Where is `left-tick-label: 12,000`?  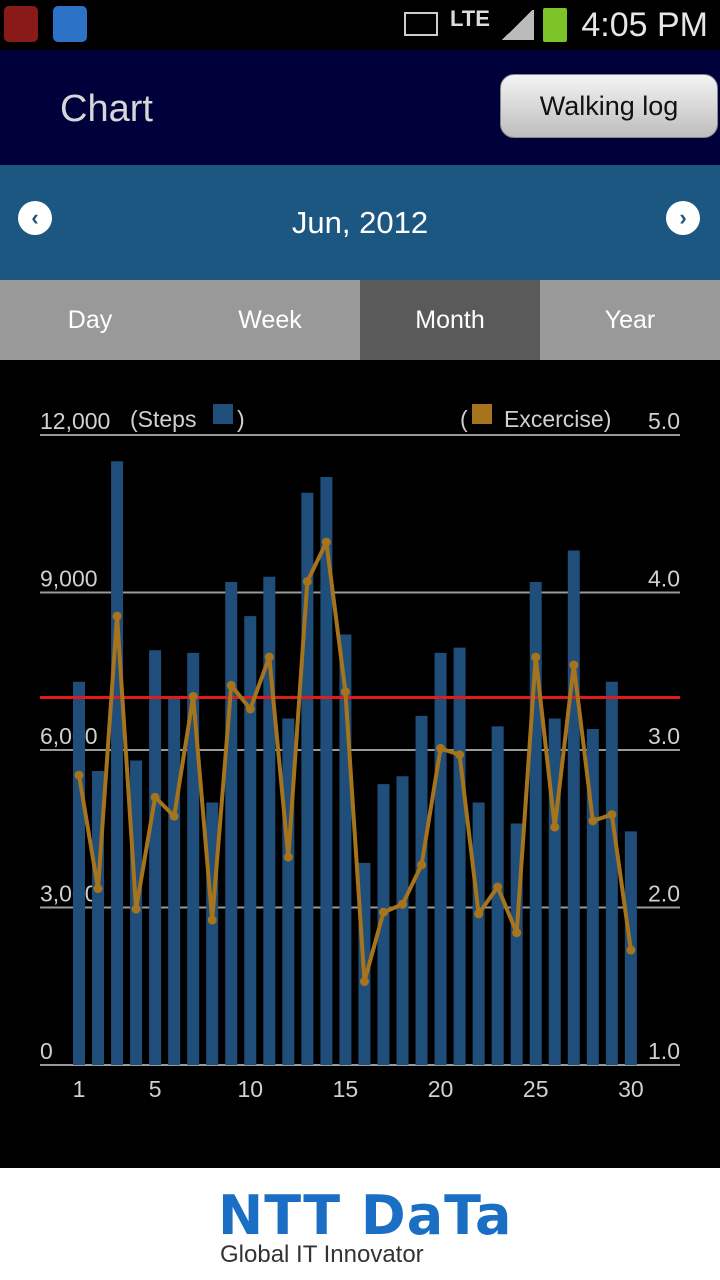 left-tick-label: 12,000 is located at coordinates (75, 421).